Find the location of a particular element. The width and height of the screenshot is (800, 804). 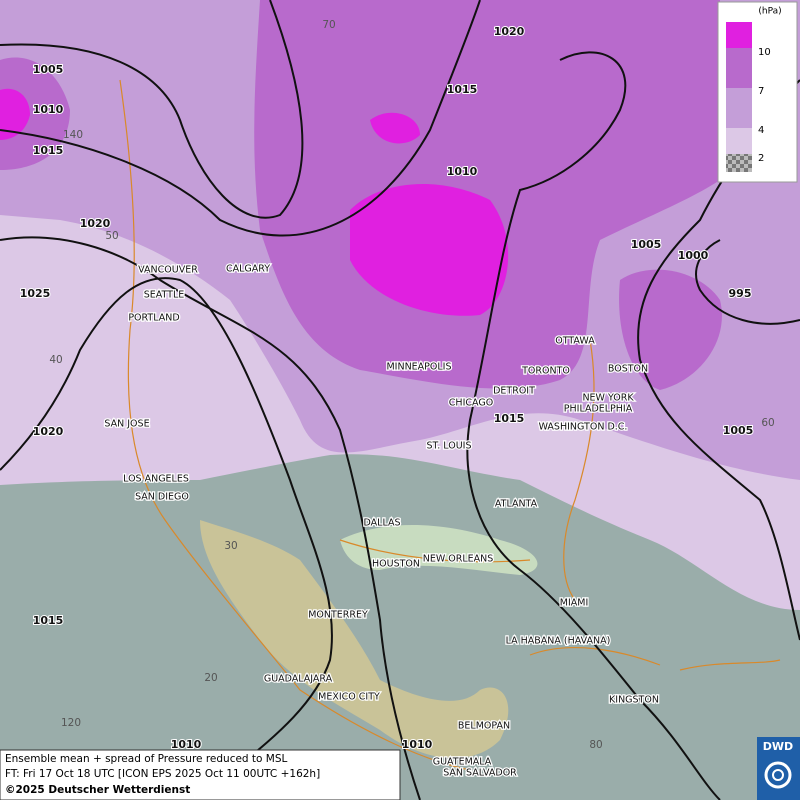

footer-text: ©2025 Deutscher Wetterdienst is located at coordinates (97, 790).